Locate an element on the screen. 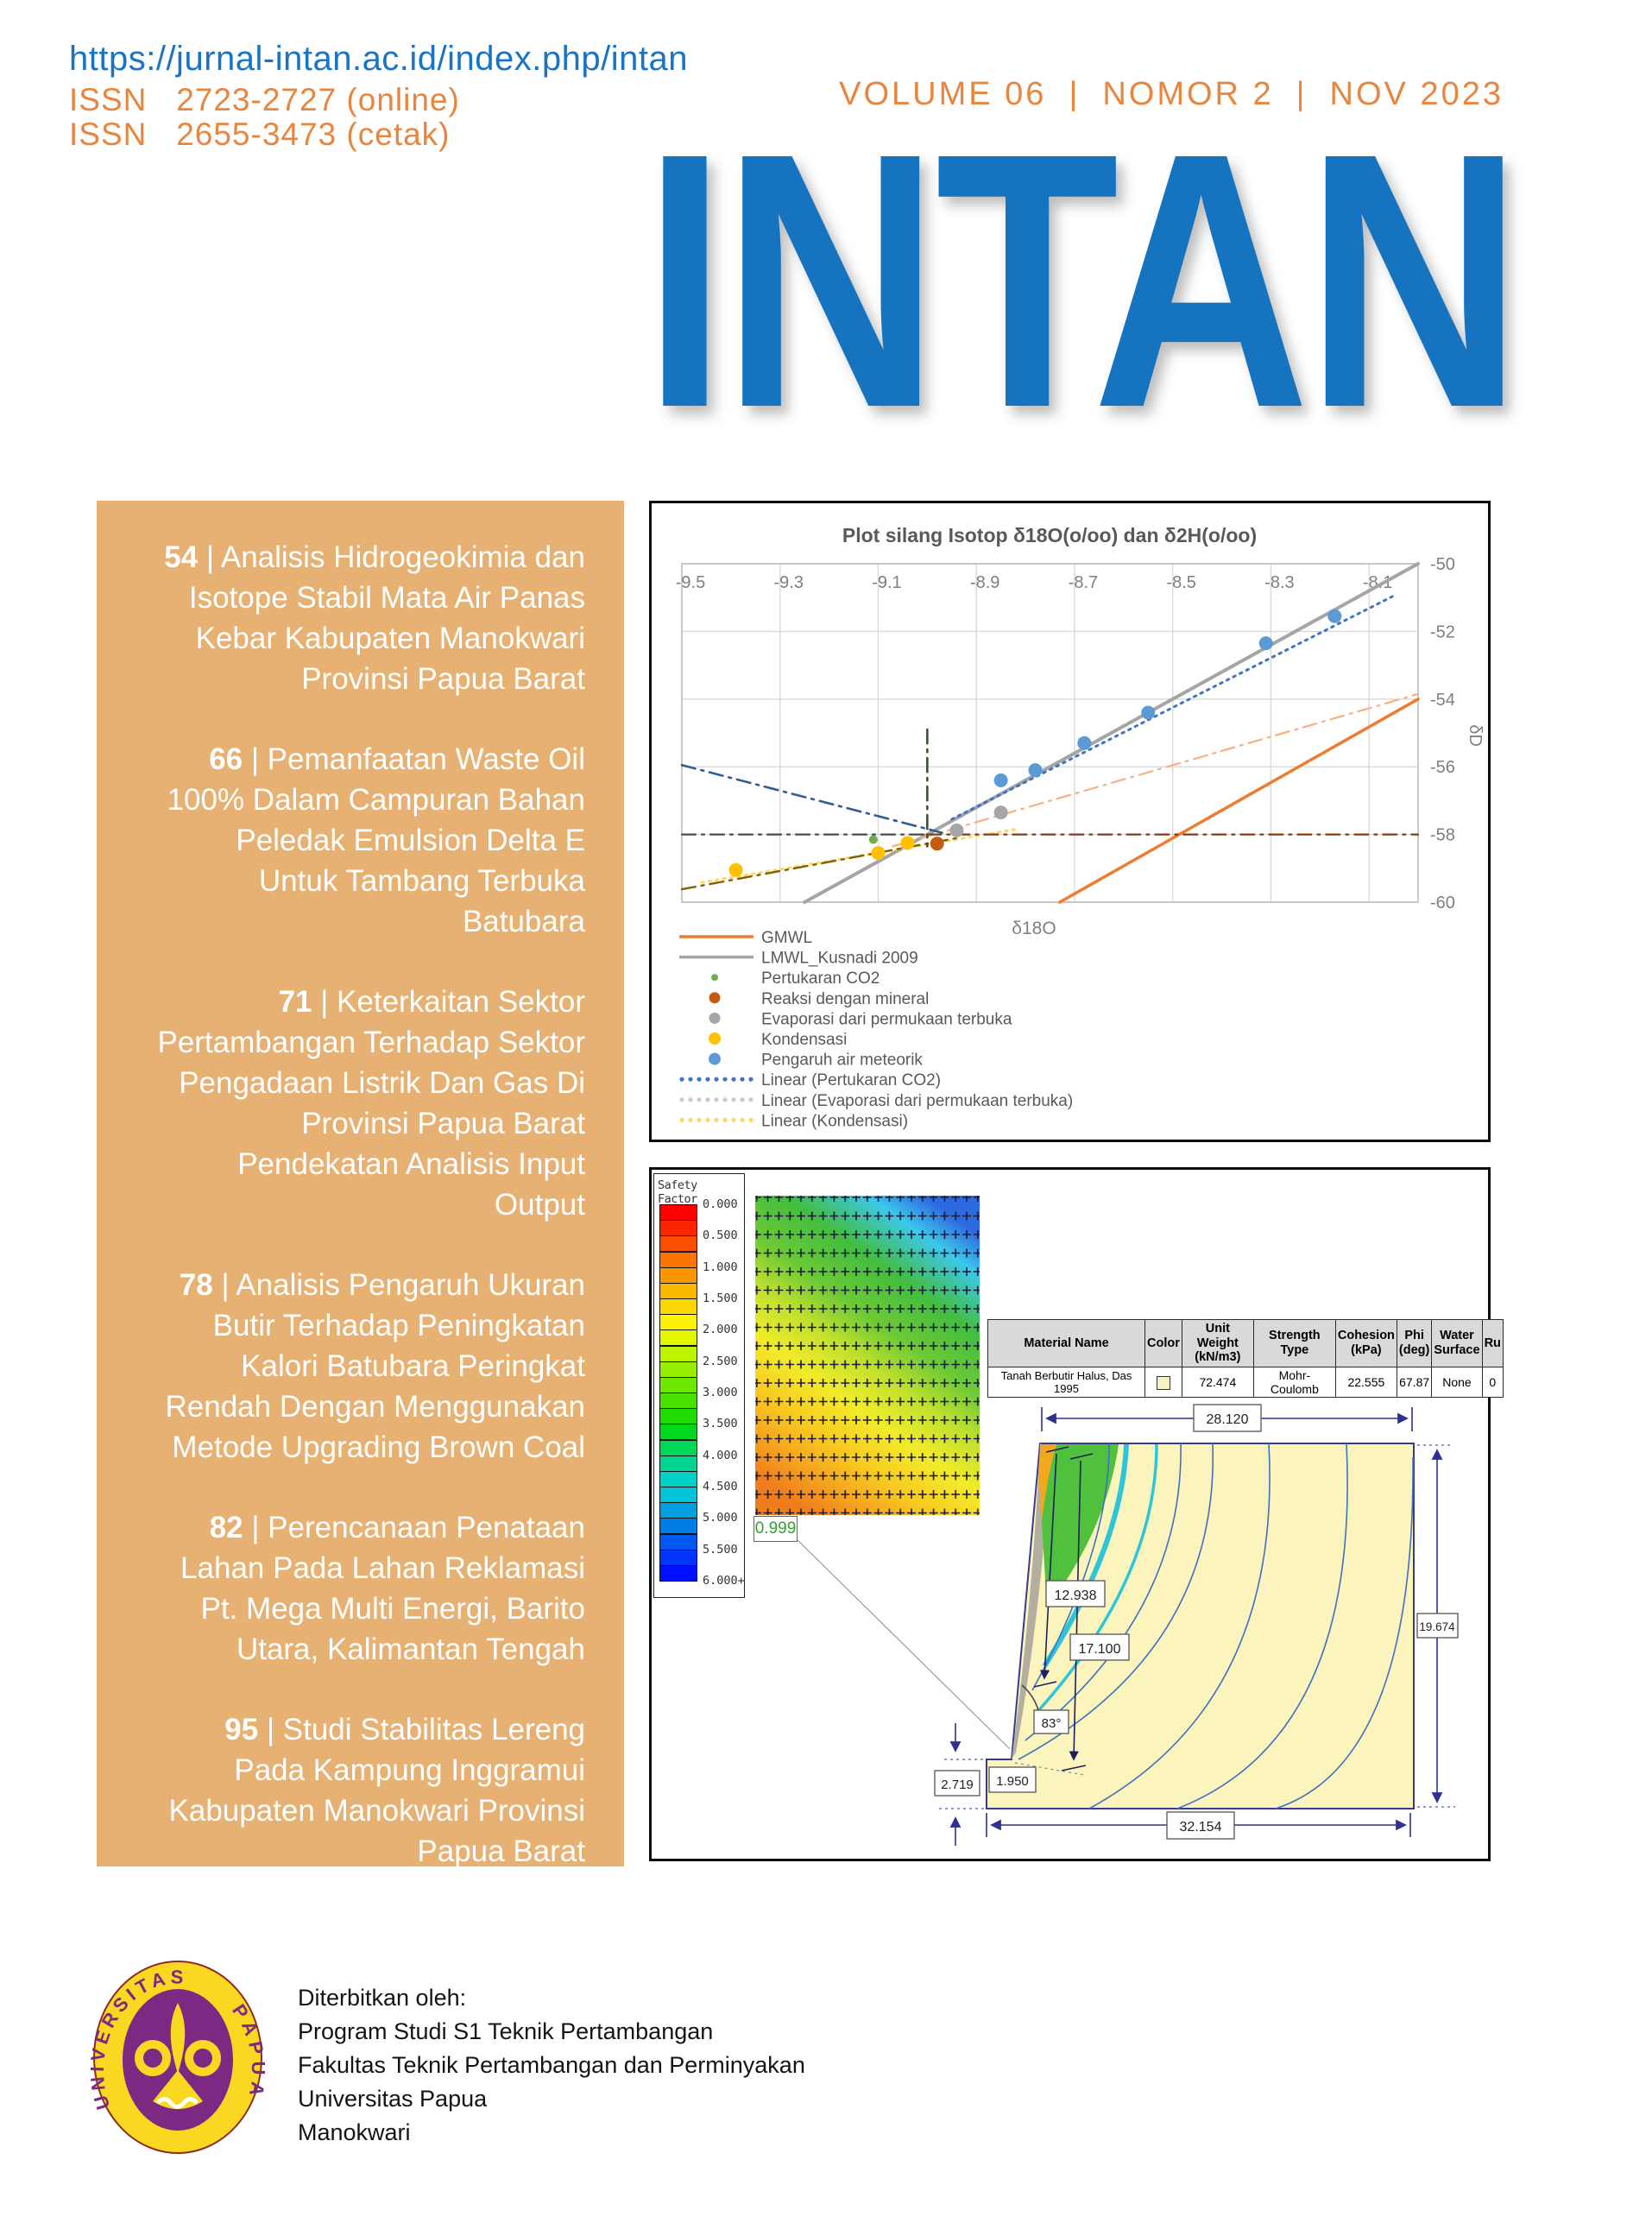 The height and width of the screenshot is (2223, 1652). table-header: Material Name is located at coordinates (1066, 1343).